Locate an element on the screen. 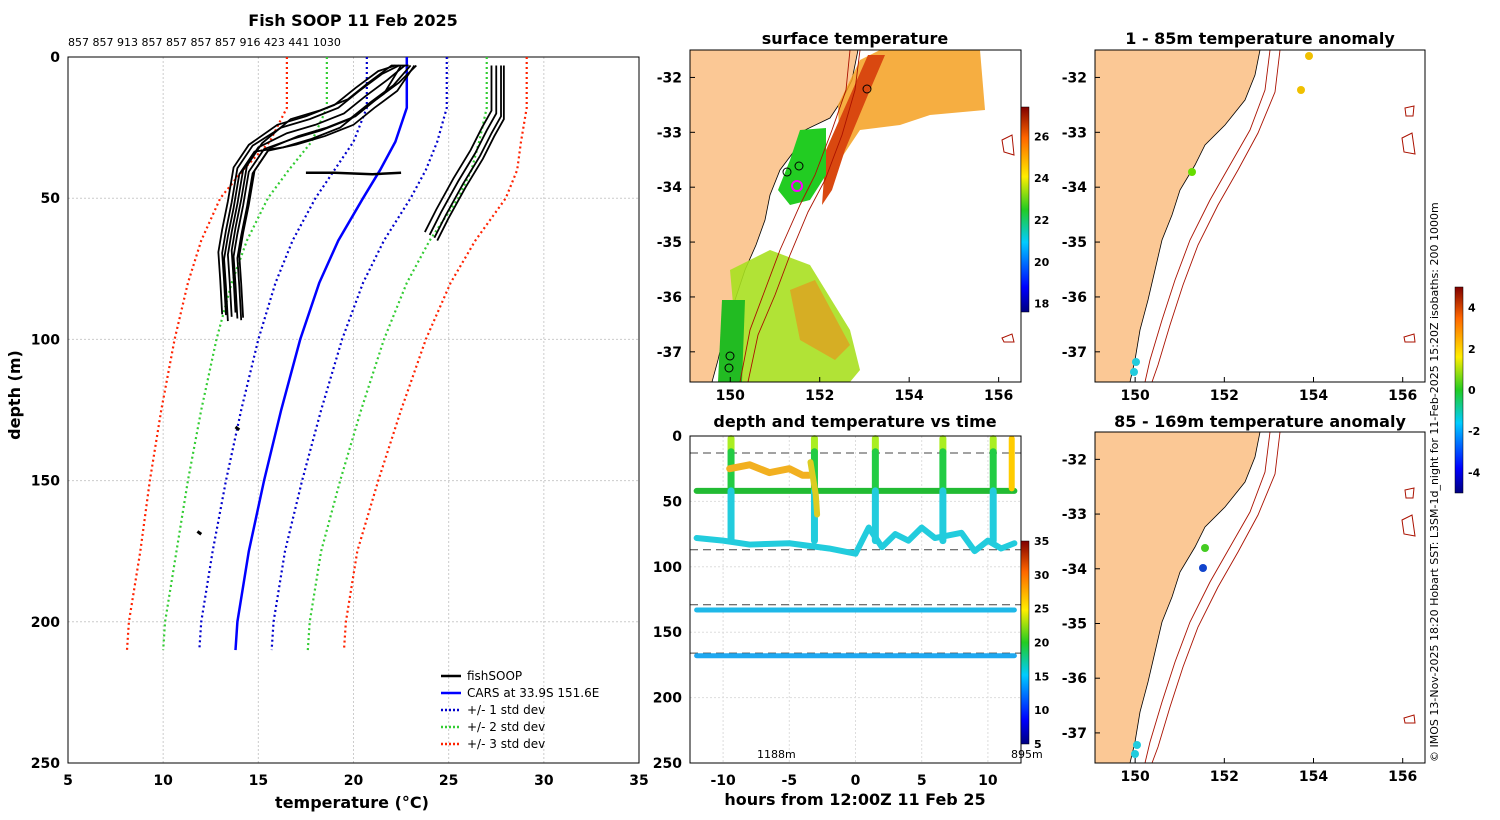 The width and height of the screenshot is (1500, 820). anomaly-bottom-frame is located at coordinates (1260, 597).